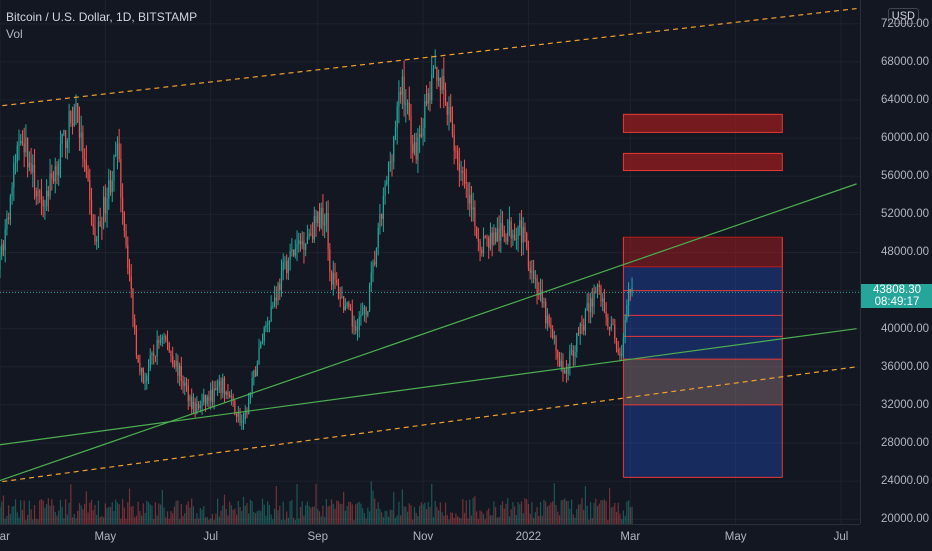 The width and height of the screenshot is (932, 551). I want to click on chart-legend: Bitcoin / U.S. Dollar, 1D, BITSTAMP Vol, so click(101, 26).